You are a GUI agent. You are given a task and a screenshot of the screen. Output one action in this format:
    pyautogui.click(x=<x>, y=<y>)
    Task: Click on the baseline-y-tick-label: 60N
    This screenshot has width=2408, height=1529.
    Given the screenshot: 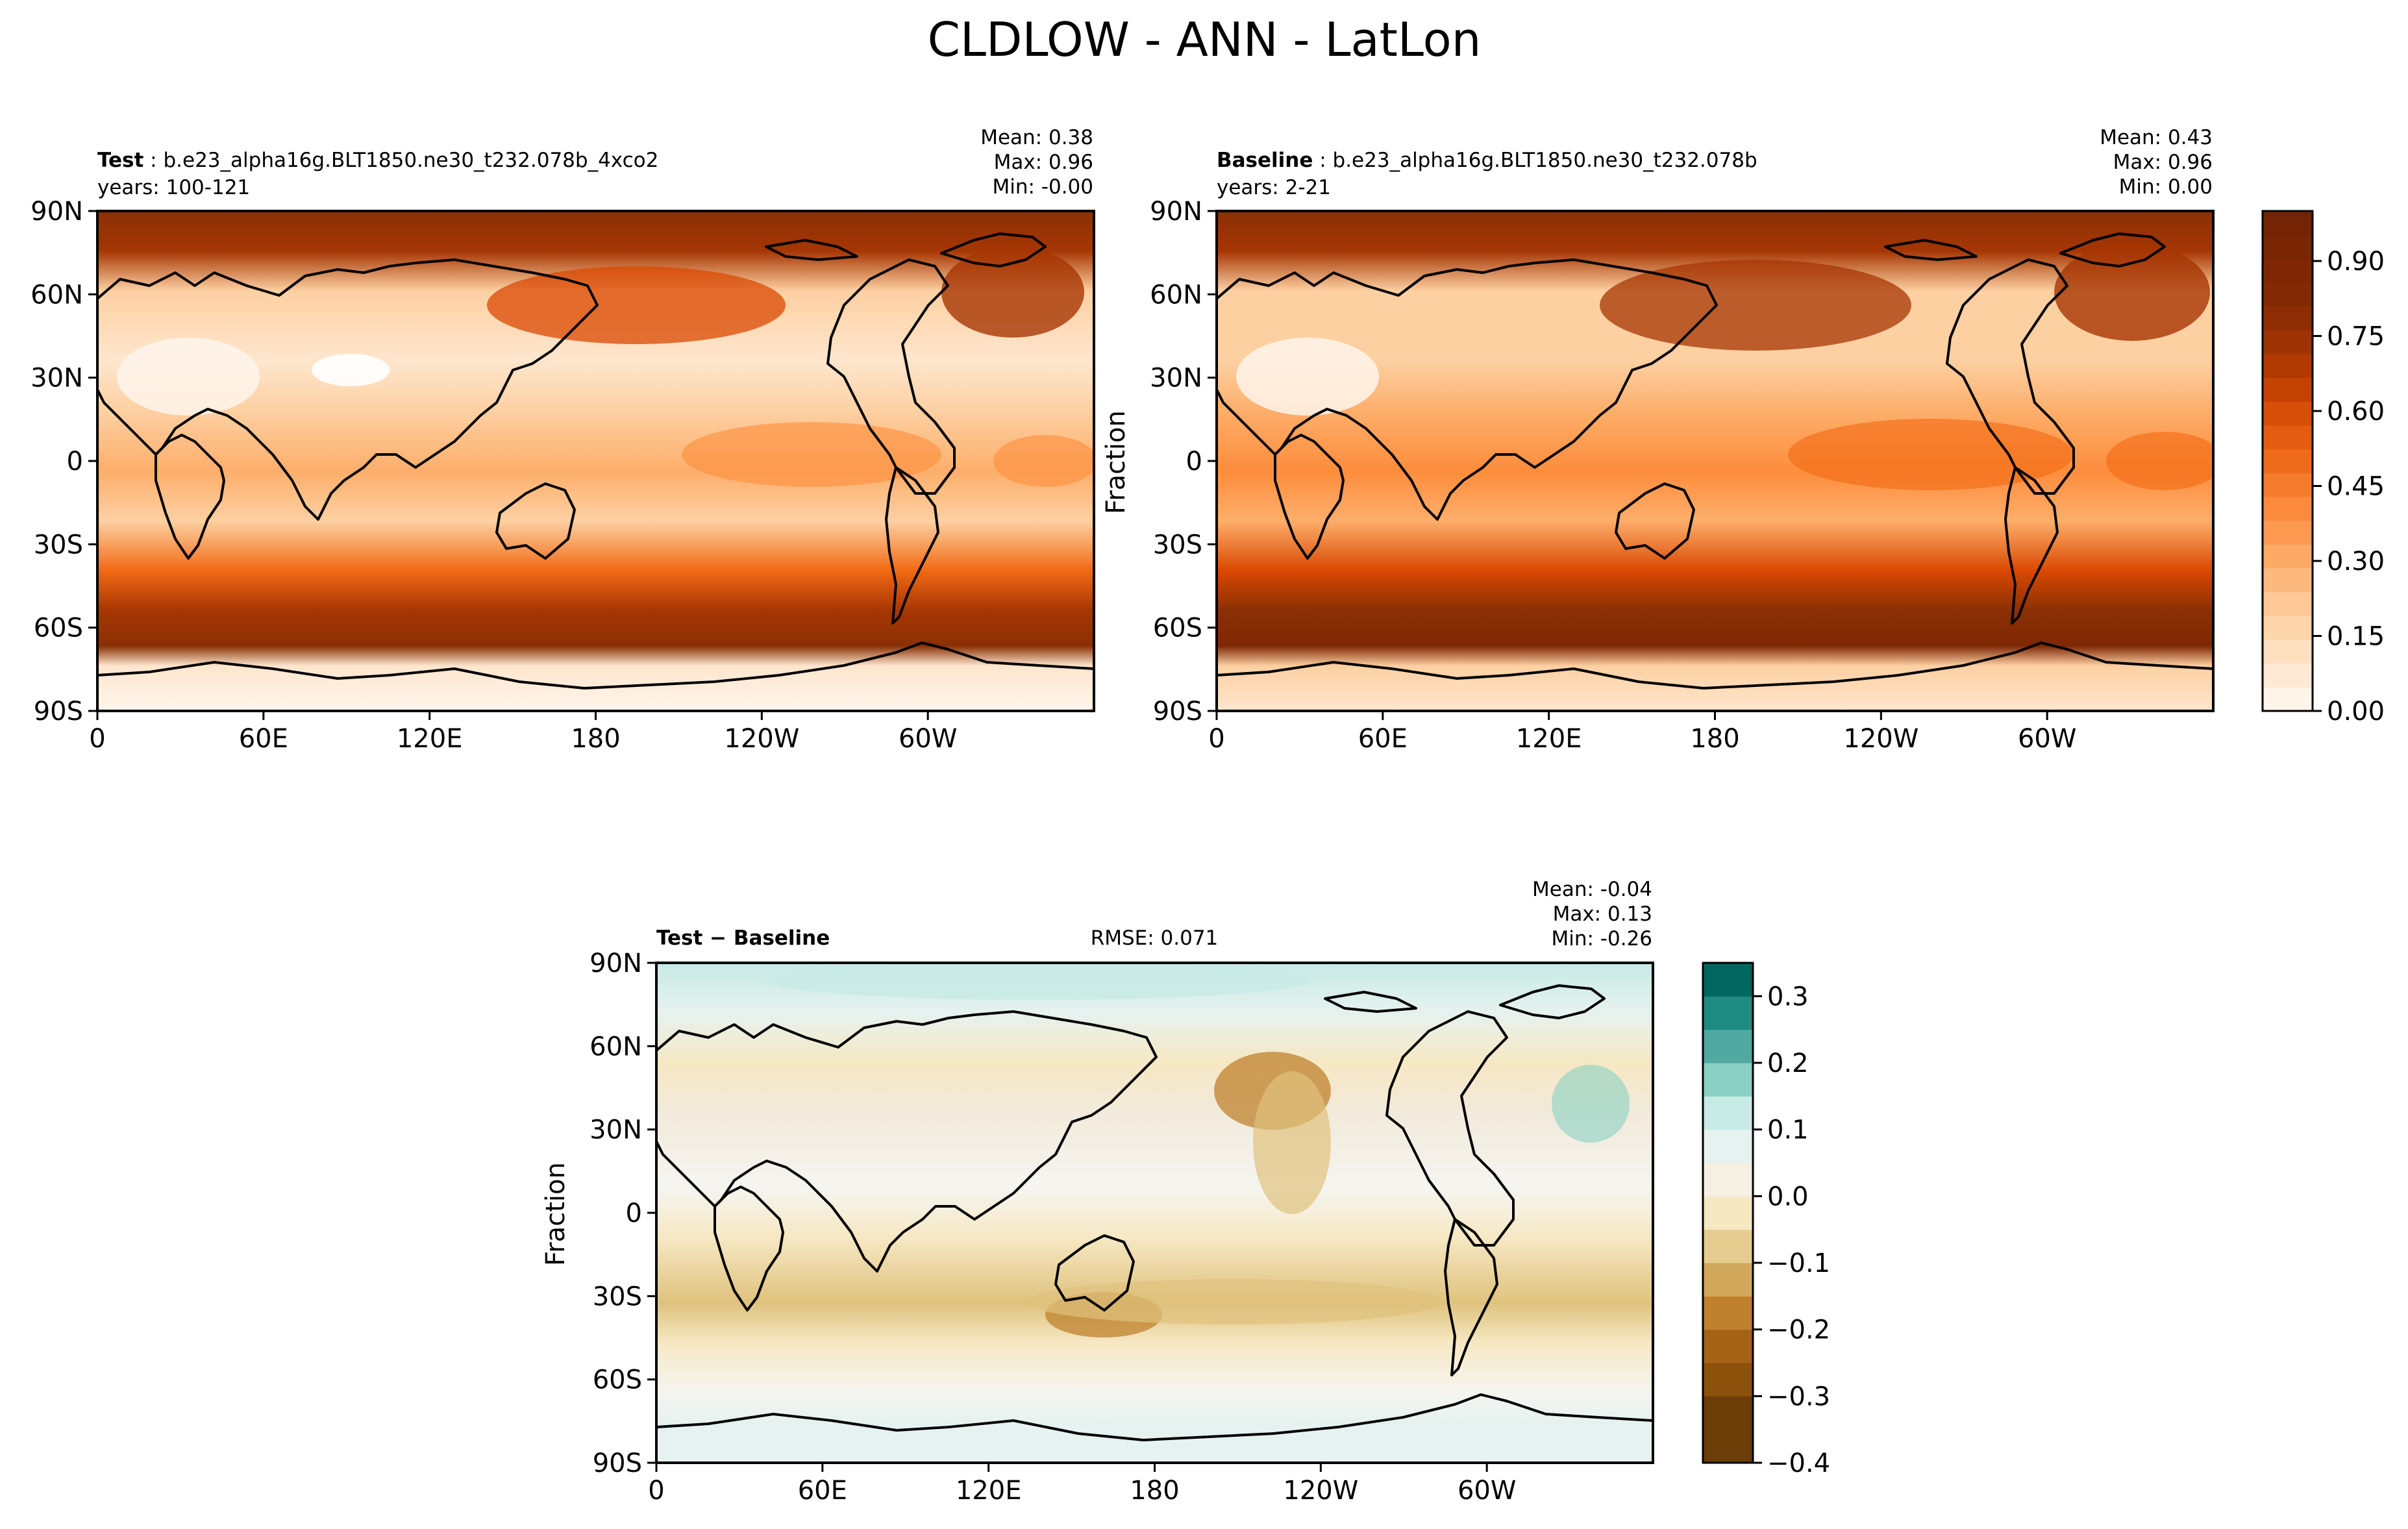 What is the action you would take?
    pyautogui.click(x=1176, y=295)
    